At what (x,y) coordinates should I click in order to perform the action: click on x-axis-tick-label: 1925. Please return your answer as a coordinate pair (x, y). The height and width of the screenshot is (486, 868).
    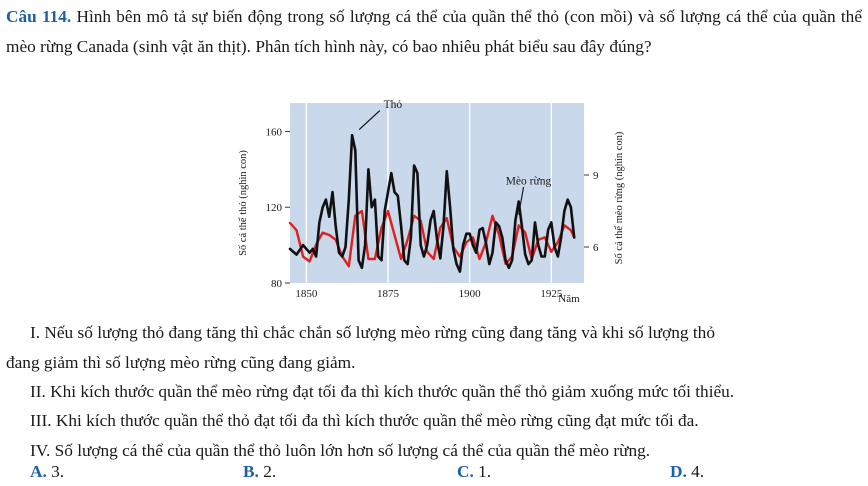
    Looking at the image, I should click on (551, 294).